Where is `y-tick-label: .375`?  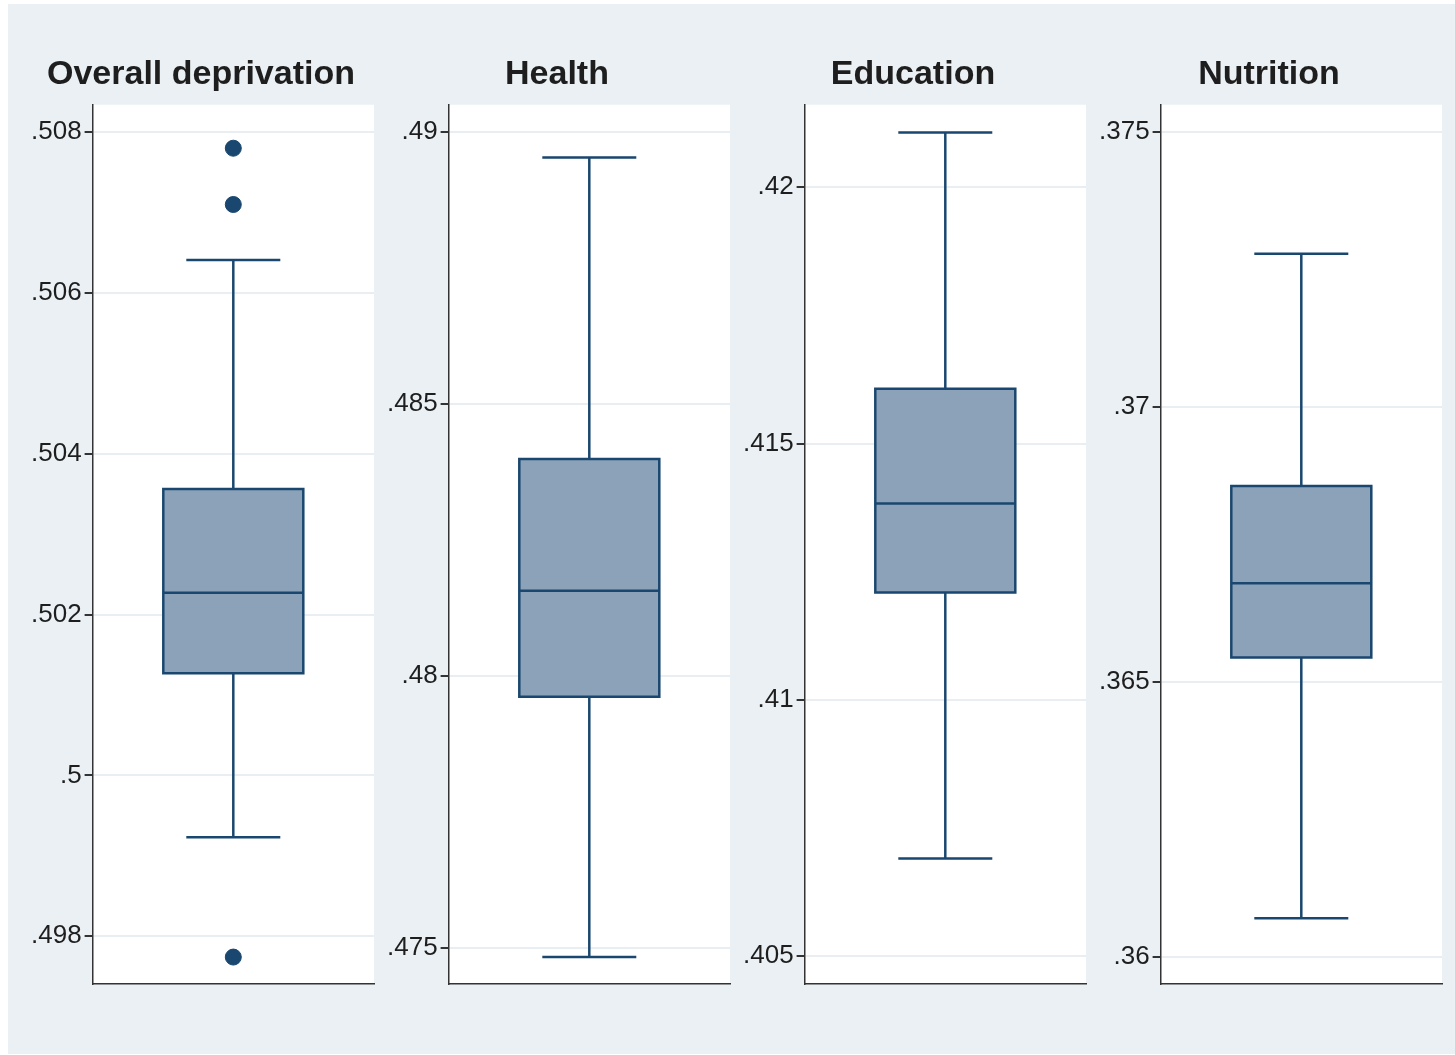
y-tick-label: .375 is located at coordinates (1124, 130).